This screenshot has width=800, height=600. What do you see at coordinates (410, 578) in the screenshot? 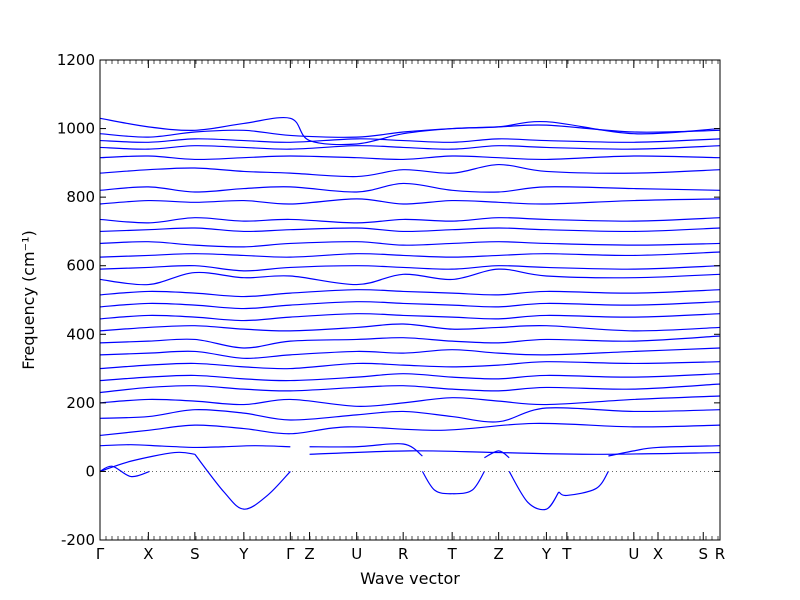
I see `x-axis-title: Wave vector` at bounding box center [410, 578].